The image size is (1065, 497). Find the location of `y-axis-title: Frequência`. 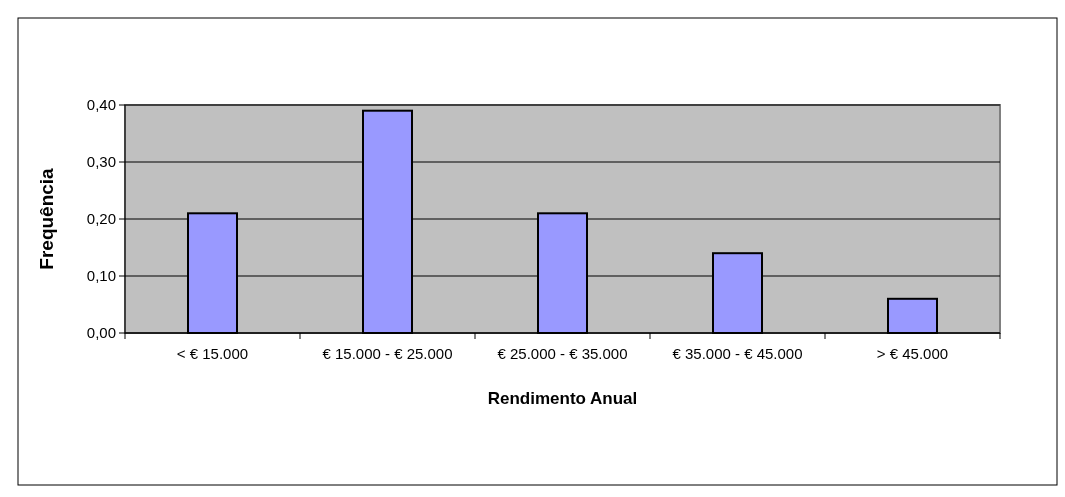

y-axis-title: Frequência is located at coordinates (46, 218).